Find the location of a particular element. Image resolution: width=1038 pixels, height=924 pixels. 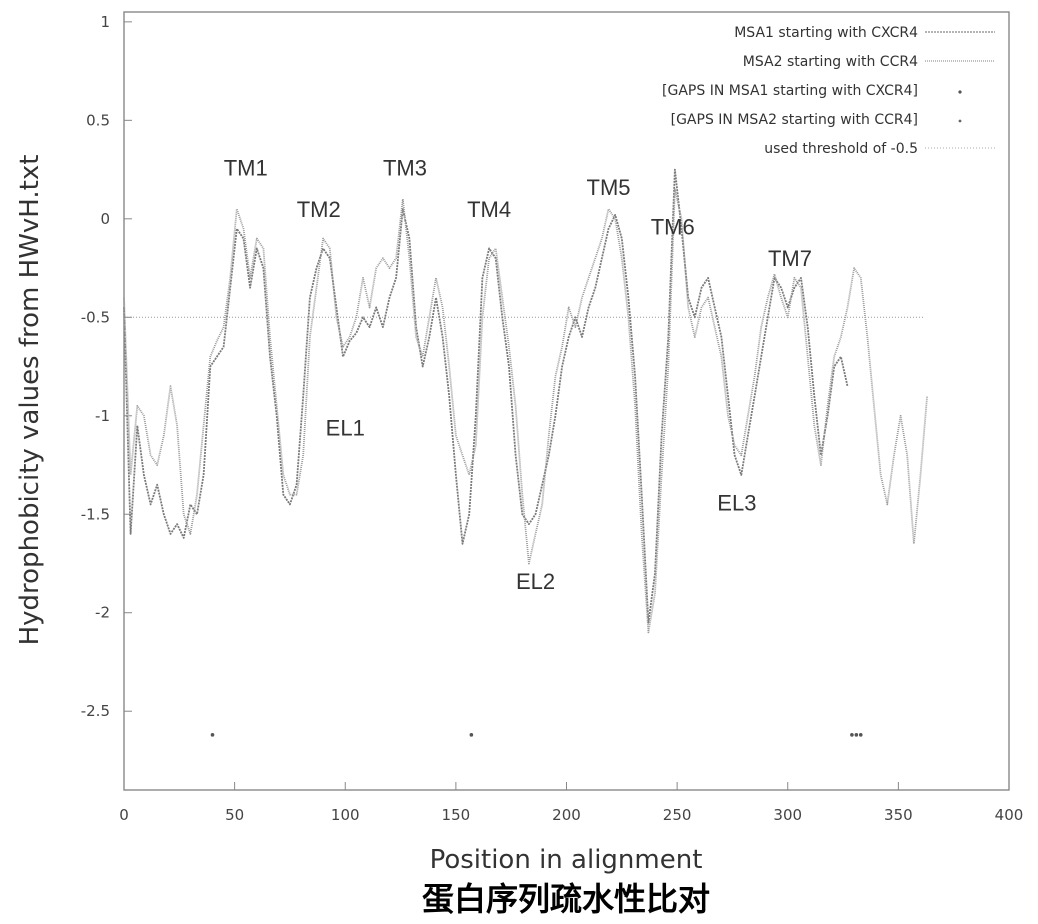

x-tick-label-0: 0 is located at coordinates (124, 815).